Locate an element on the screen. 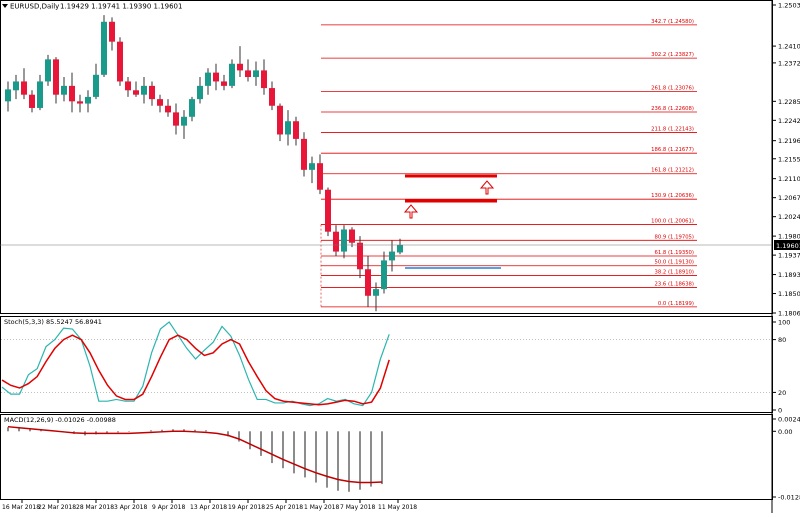  chevron-down-icon is located at coordinates (5, 6).